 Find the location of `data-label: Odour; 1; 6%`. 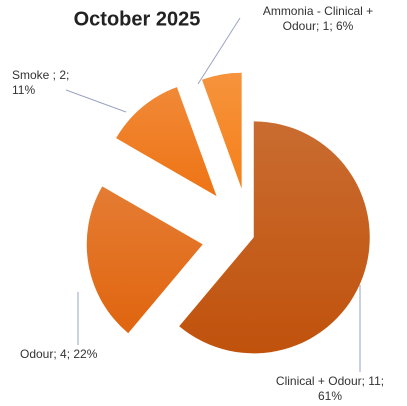

data-label: Odour; 1; 6% is located at coordinates (318, 26).